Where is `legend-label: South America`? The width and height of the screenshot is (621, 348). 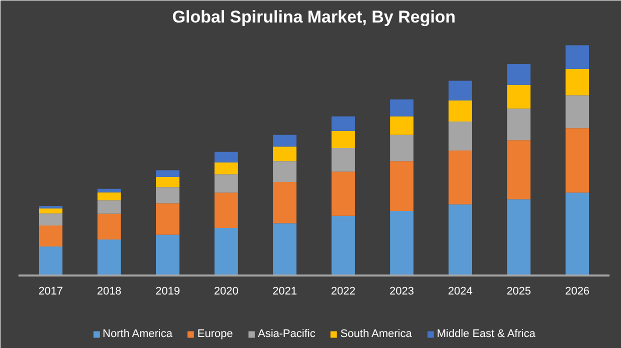
legend-label: South America is located at coordinates (376, 334).